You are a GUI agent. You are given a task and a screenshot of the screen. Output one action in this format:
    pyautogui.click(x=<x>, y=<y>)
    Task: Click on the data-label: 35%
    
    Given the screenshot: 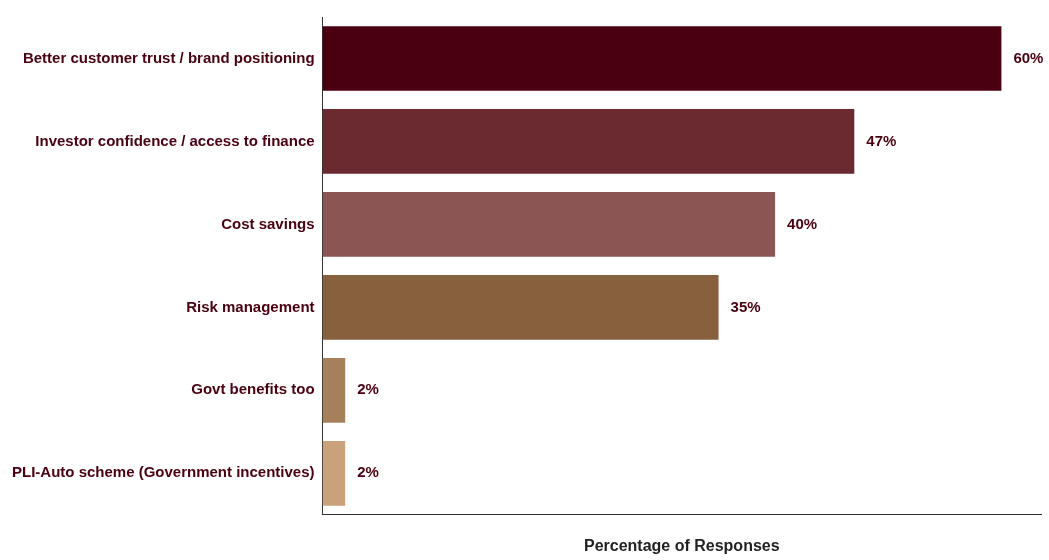 What is the action you would take?
    pyautogui.click(x=745, y=306)
    